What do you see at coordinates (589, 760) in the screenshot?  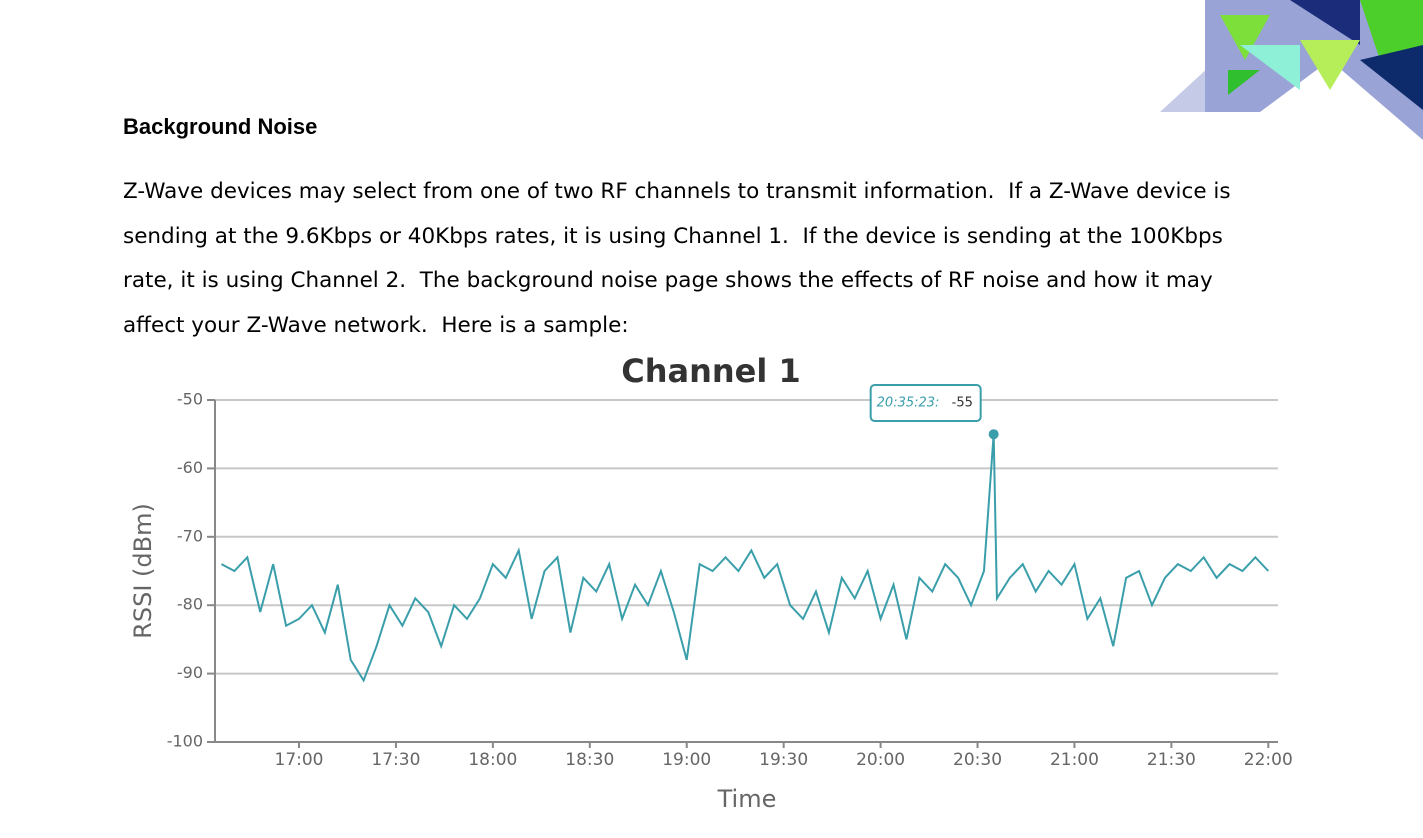 I see `x-tick-label: 18:30` at bounding box center [589, 760].